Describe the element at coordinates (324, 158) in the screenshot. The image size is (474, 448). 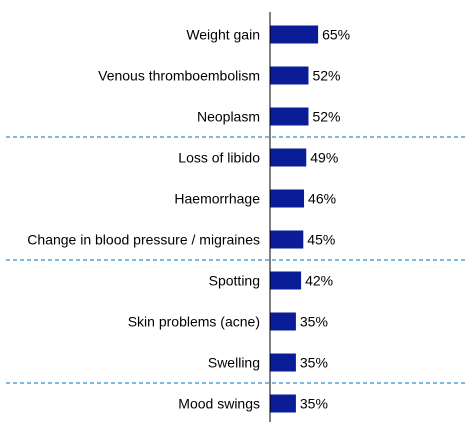
I see `value-label-3: 49%` at that location.